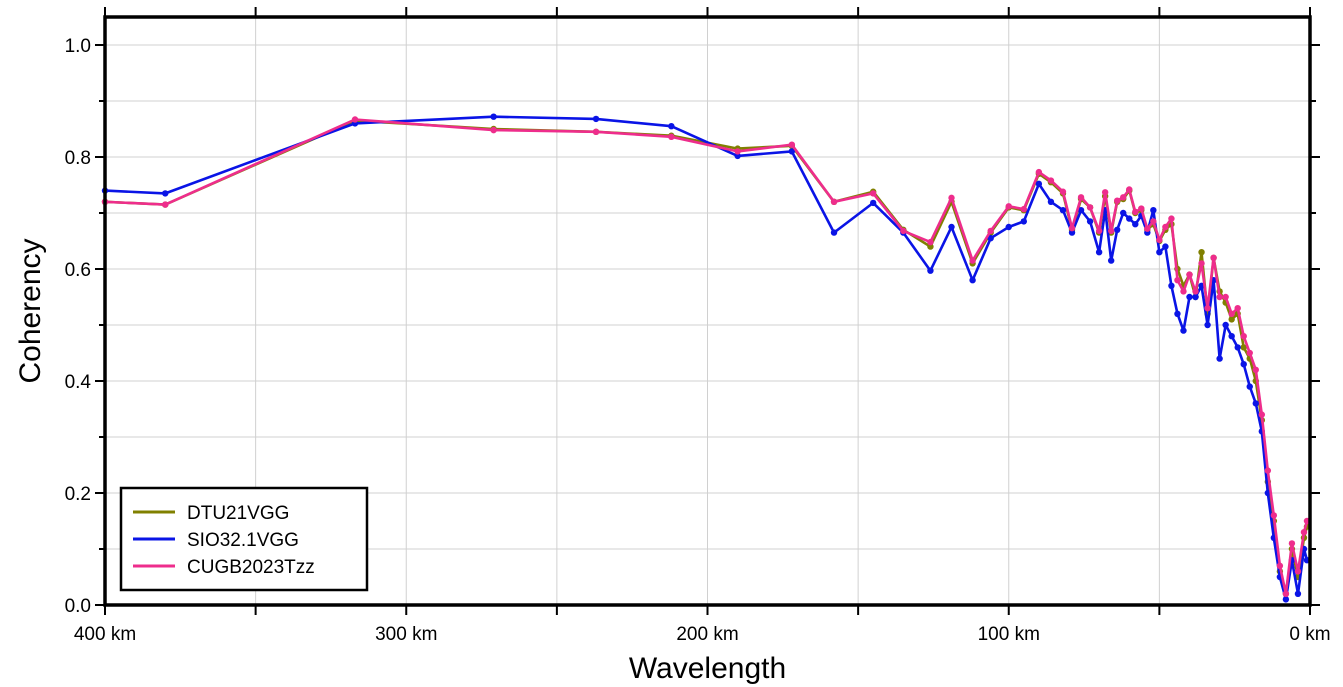 The image size is (1343, 687). What do you see at coordinates (78, 326) in the screenshot?
I see `y-tick-labels: 0.0 0.2 0.4 0.6 0.8 1.0` at bounding box center [78, 326].